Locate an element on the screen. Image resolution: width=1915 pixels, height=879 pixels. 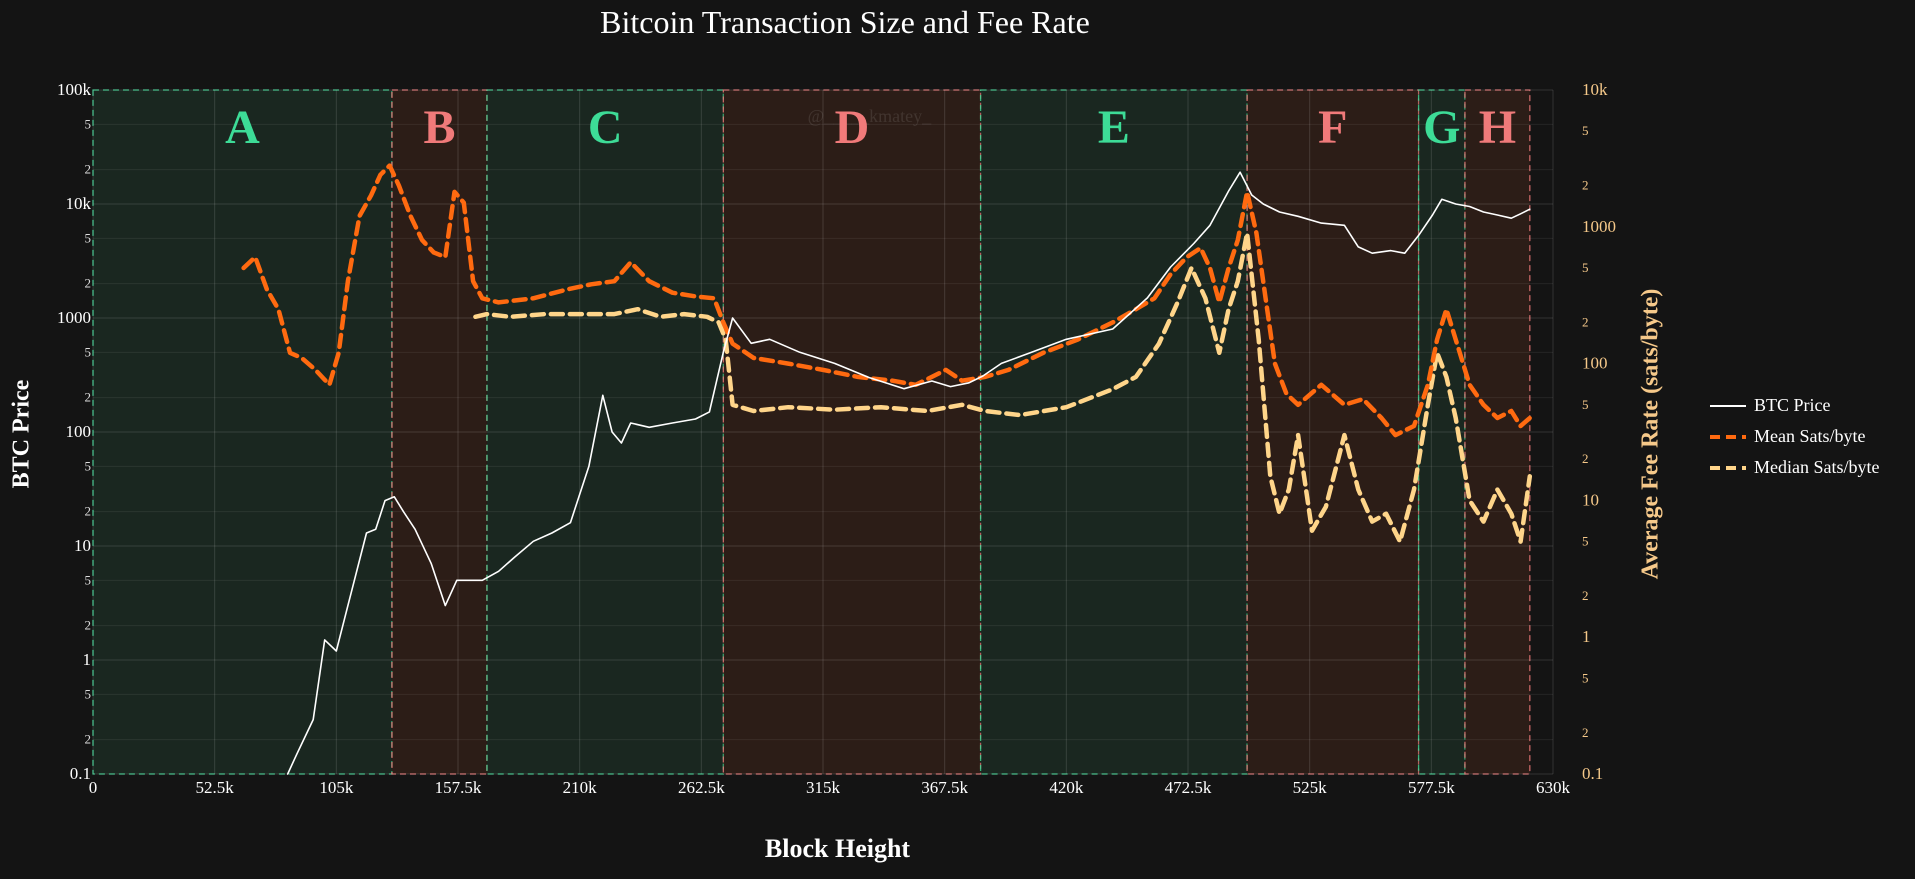
chart-title: Bitcoin Transaction Size and Fee Rate is located at coordinates (845, 22).